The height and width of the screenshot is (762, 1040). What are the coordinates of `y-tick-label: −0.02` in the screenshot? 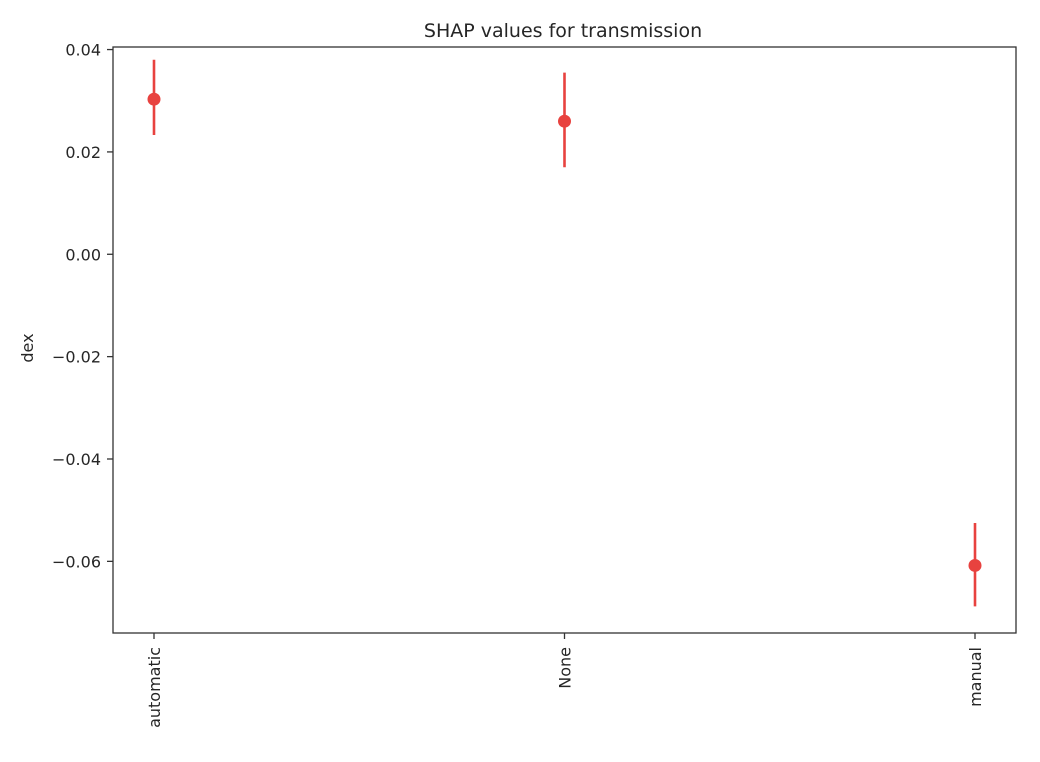 It's located at (76, 357).